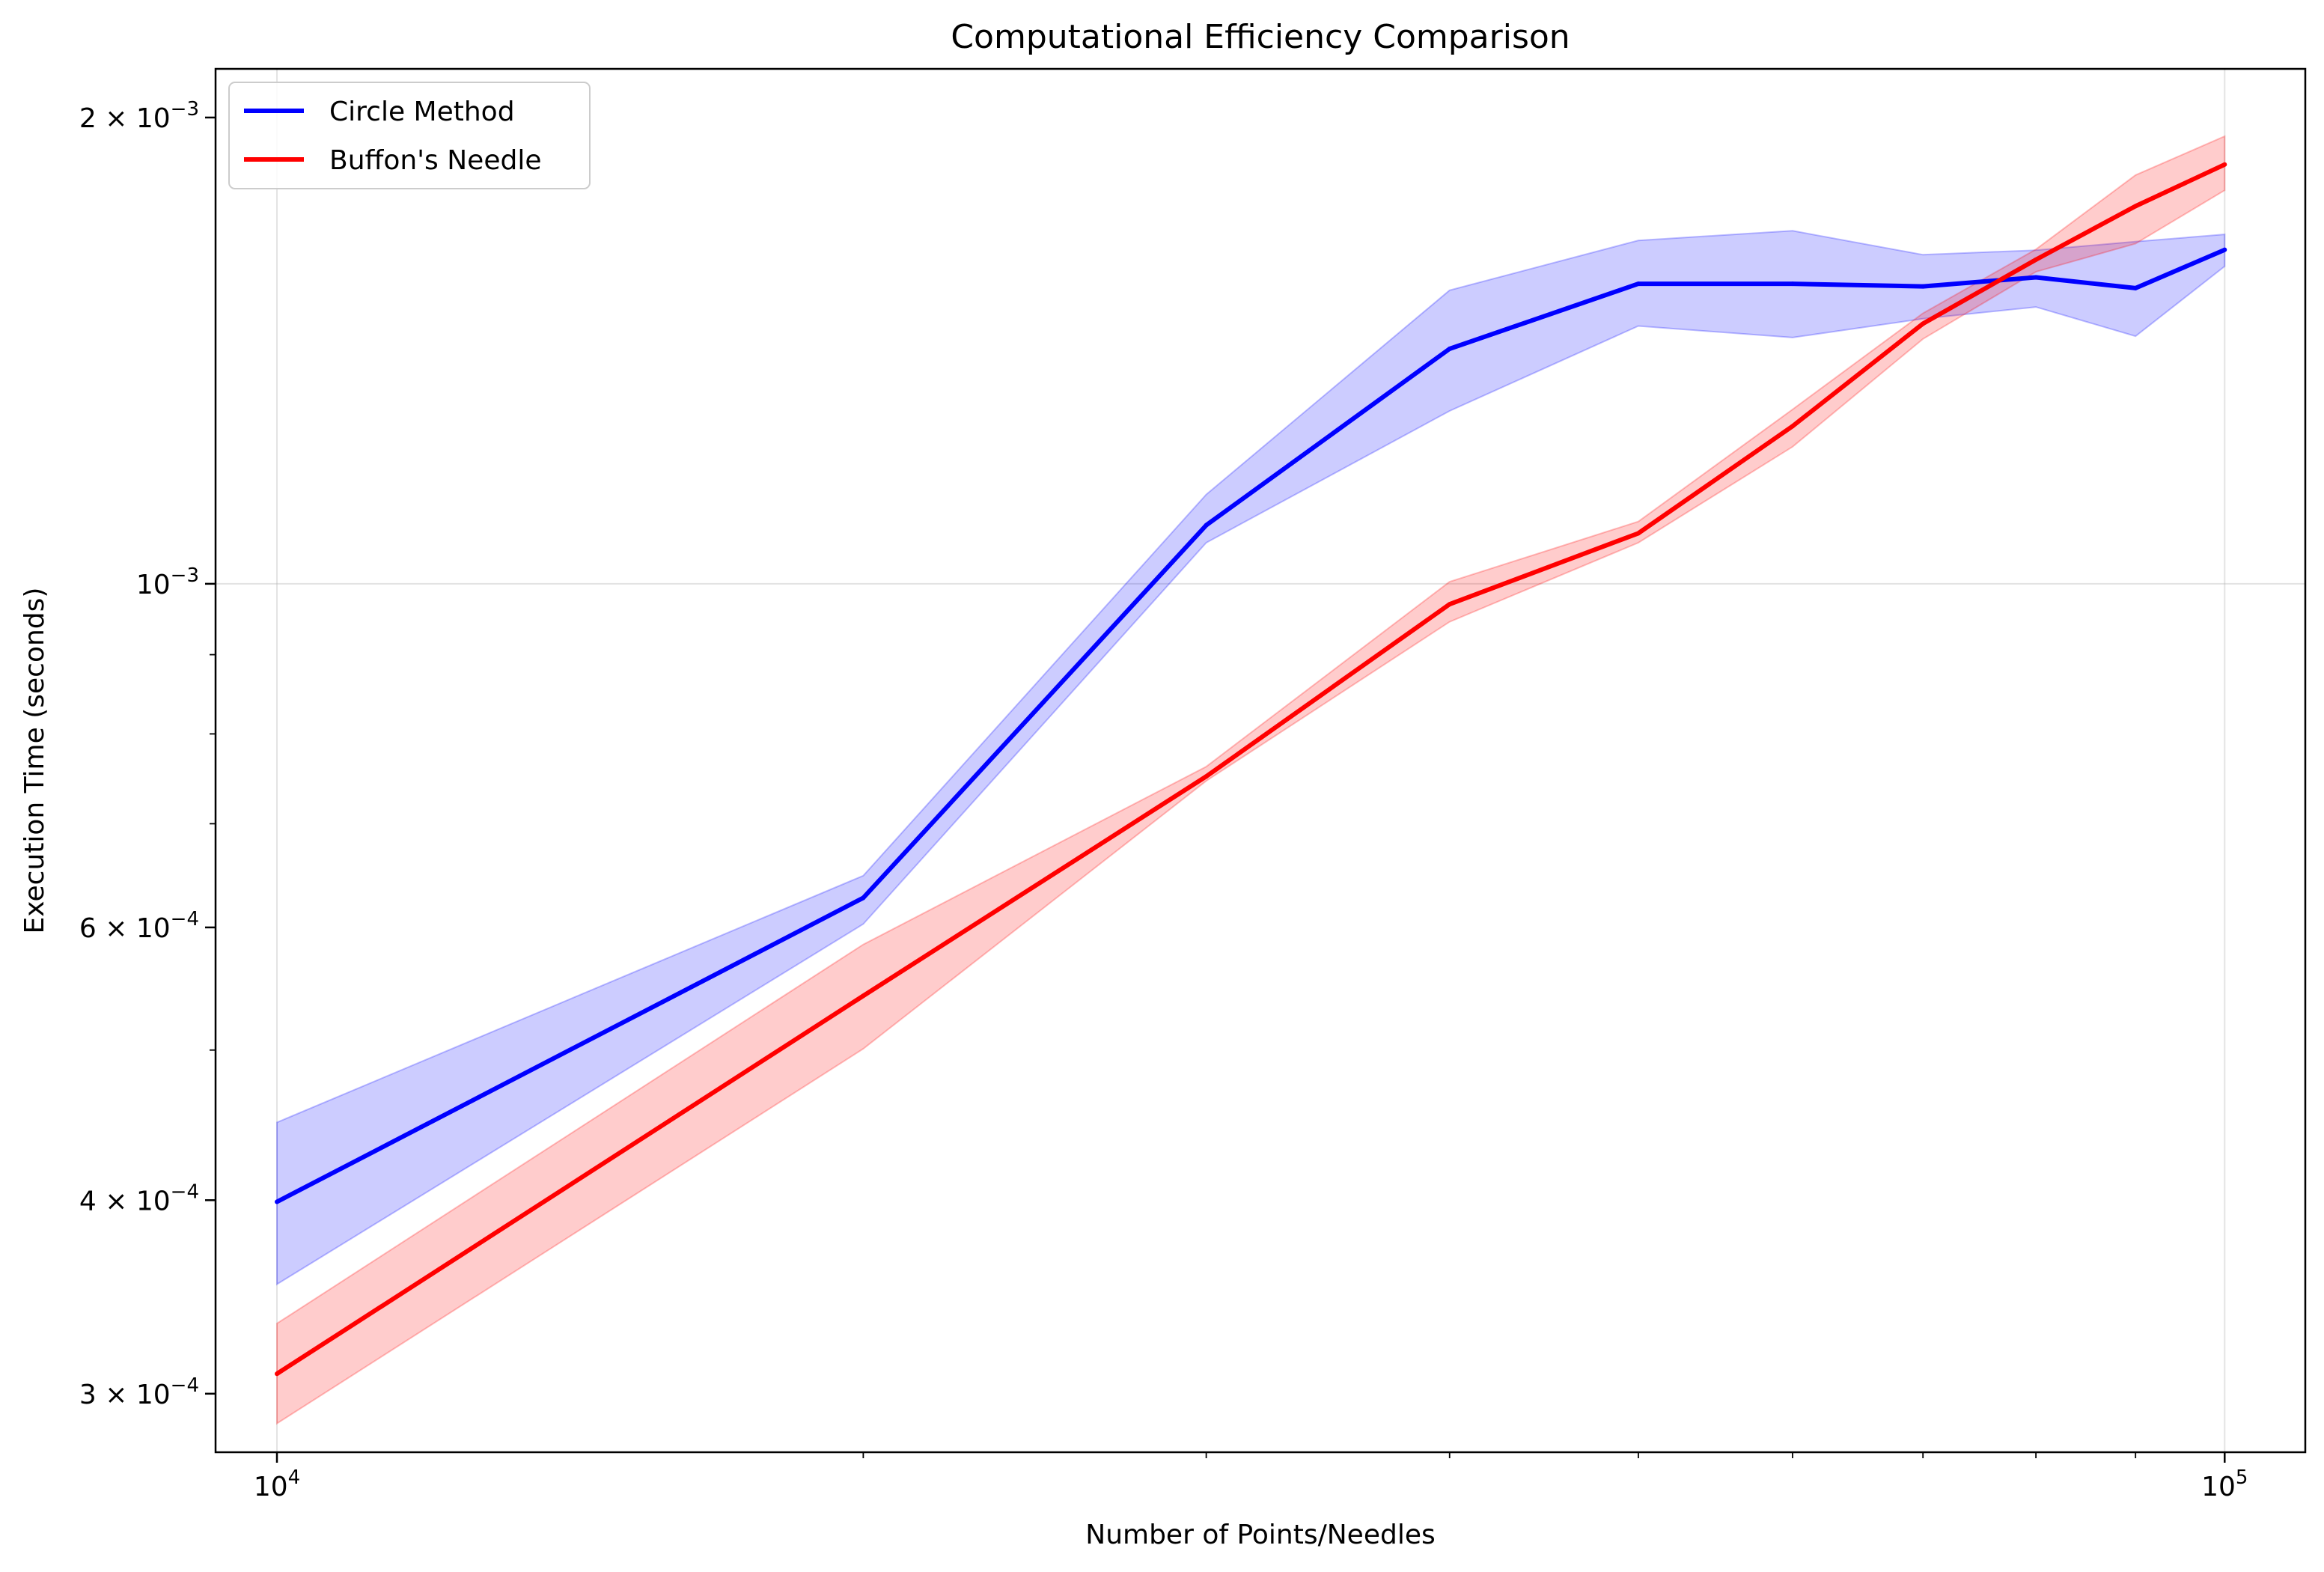  I want to click on x-tick-label: 10⁵, so click(2224, 1484).